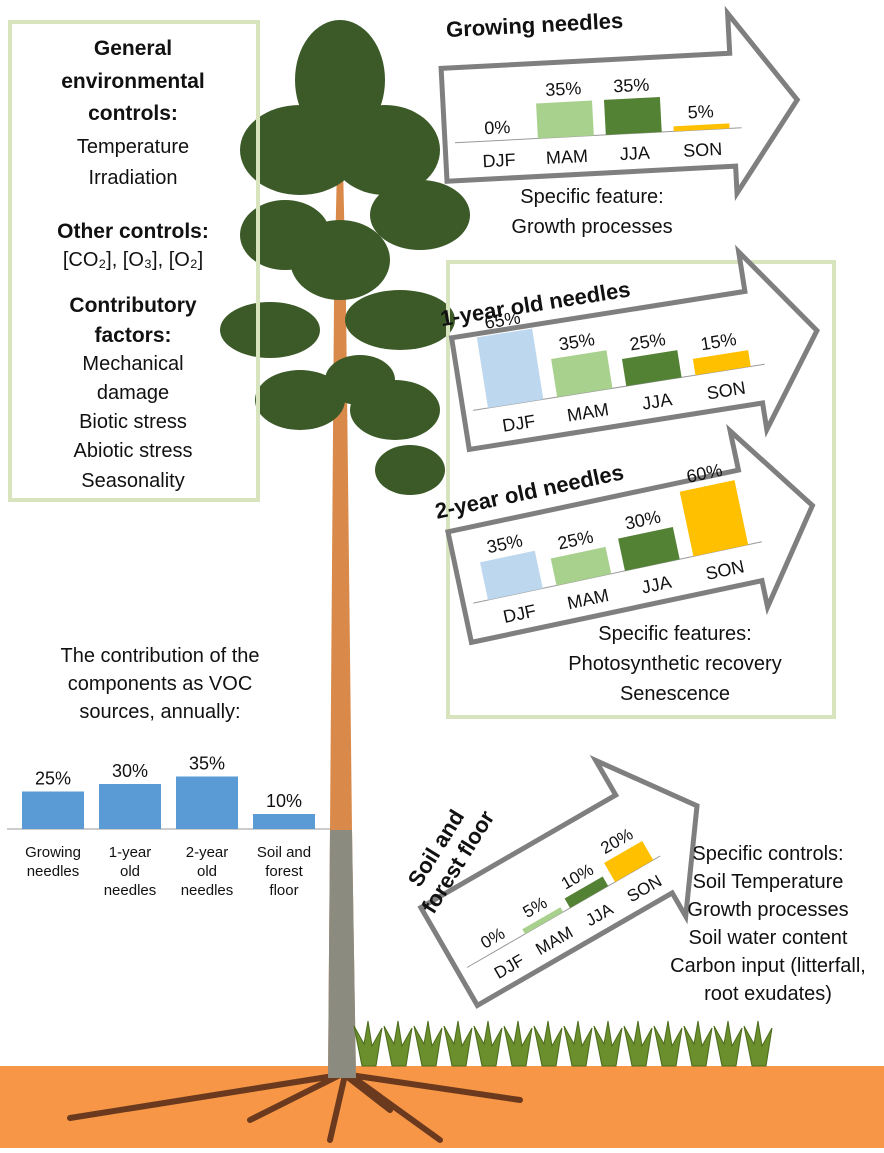 This screenshot has width=884, height=1153. Describe the element at coordinates (566, 157) in the screenshot. I see `category-label: MAM` at that location.